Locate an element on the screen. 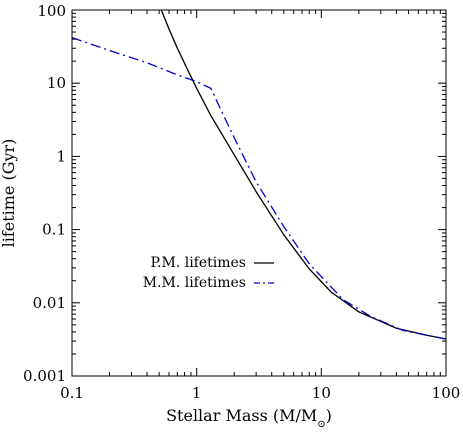 Image resolution: width=463 pixels, height=432 pixels. y-tick-label: 1 is located at coordinates (61, 156).